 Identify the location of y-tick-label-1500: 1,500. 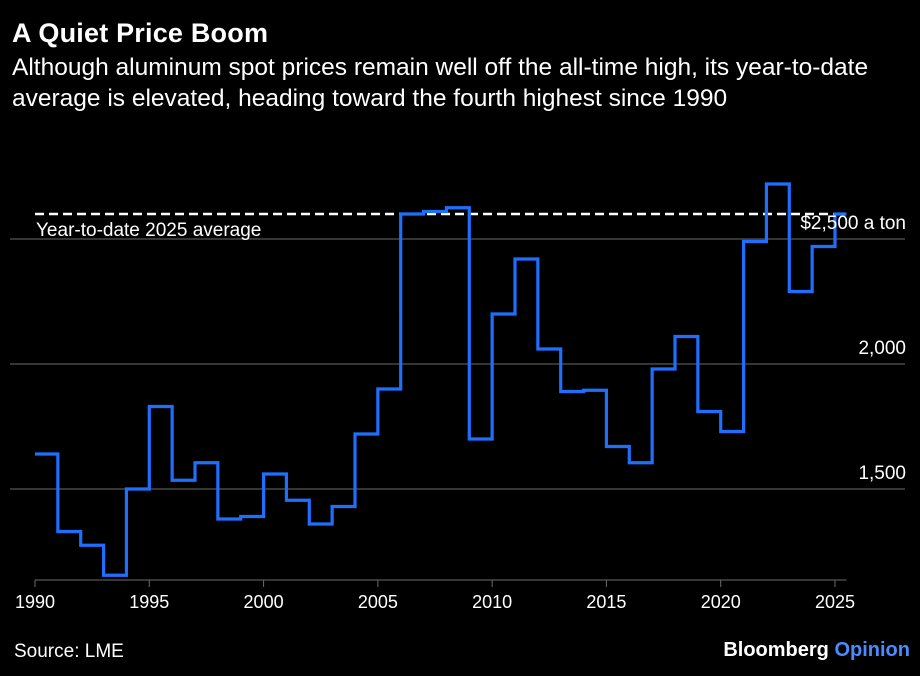
(882, 473).